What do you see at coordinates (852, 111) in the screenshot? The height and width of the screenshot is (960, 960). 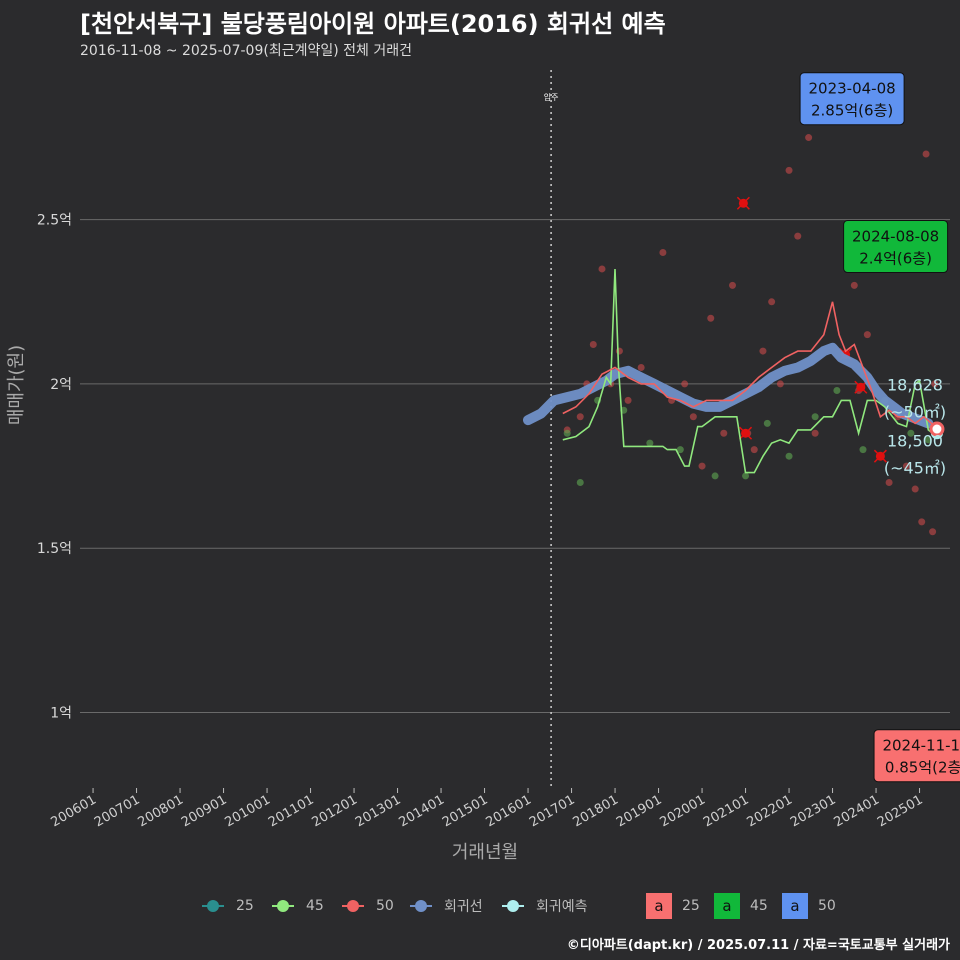 I see `annotation-value-0: 2.85억(6층)` at bounding box center [852, 111].